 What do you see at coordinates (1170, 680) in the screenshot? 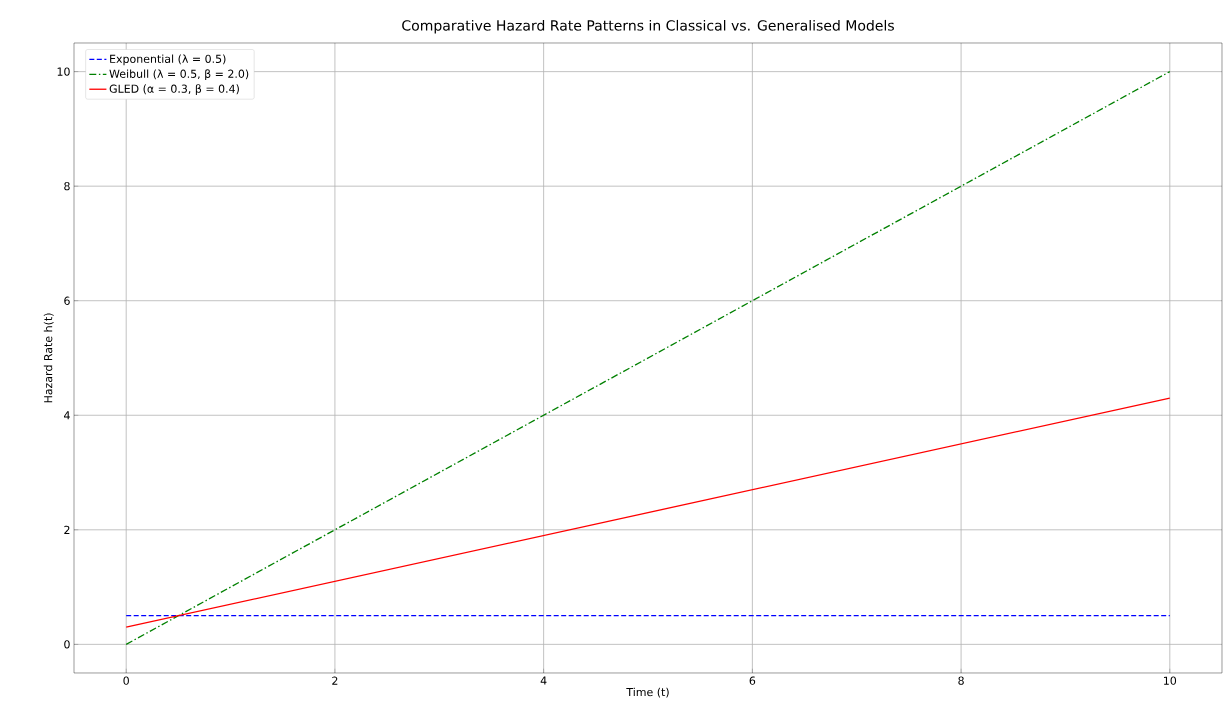
I see `x-tick-label: 10` at bounding box center [1170, 680].